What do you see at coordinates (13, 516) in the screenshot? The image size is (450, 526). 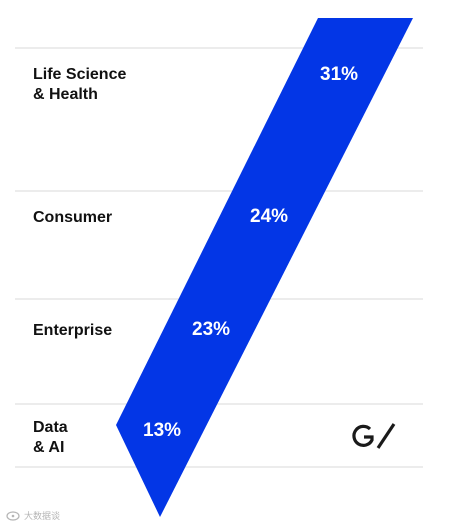 I see `weibo-icon` at bounding box center [13, 516].